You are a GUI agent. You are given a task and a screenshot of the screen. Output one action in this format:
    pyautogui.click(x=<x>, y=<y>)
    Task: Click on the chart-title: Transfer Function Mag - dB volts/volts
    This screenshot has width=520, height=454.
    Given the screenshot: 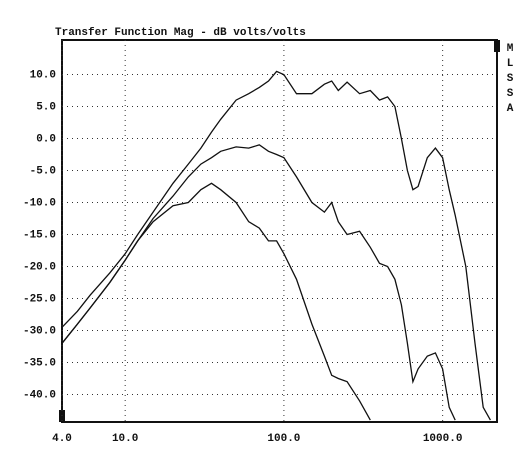 What is the action you would take?
    pyautogui.click(x=180, y=33)
    